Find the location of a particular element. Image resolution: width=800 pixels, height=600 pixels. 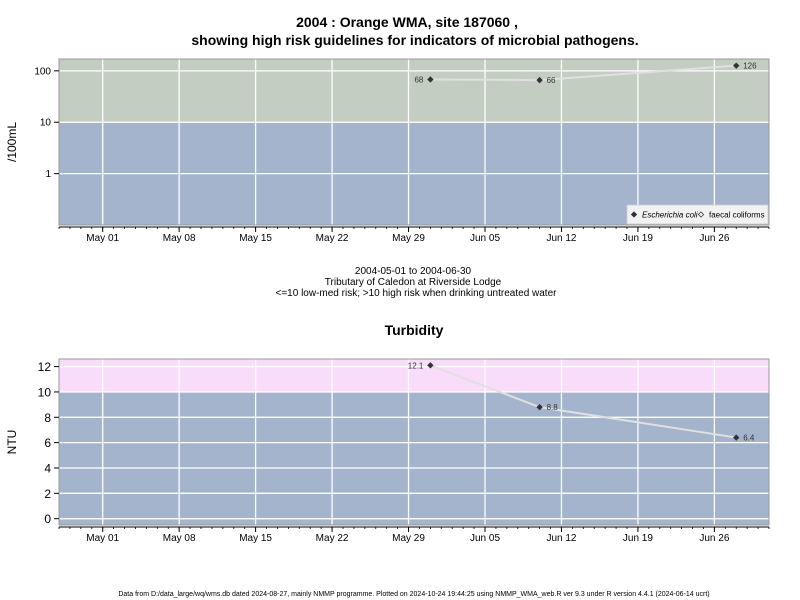

legend-label: faecal coliforms is located at coordinates (737, 215).